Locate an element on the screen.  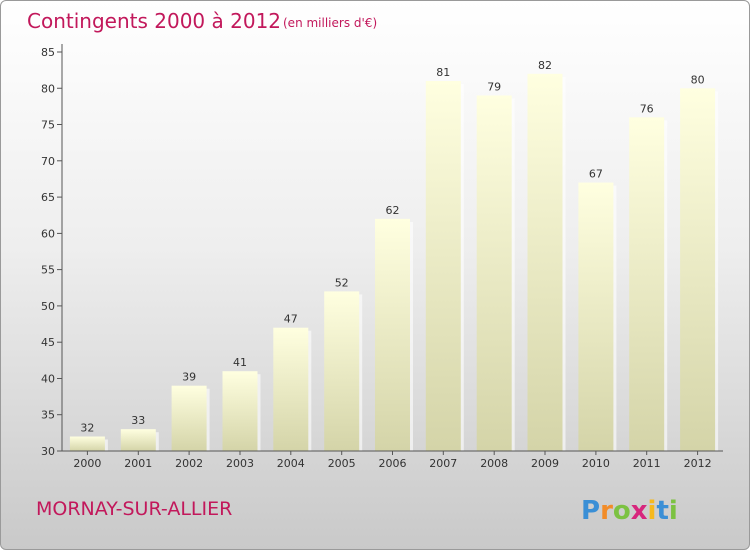
y-tick-label: 75 is located at coordinates (48, 125).